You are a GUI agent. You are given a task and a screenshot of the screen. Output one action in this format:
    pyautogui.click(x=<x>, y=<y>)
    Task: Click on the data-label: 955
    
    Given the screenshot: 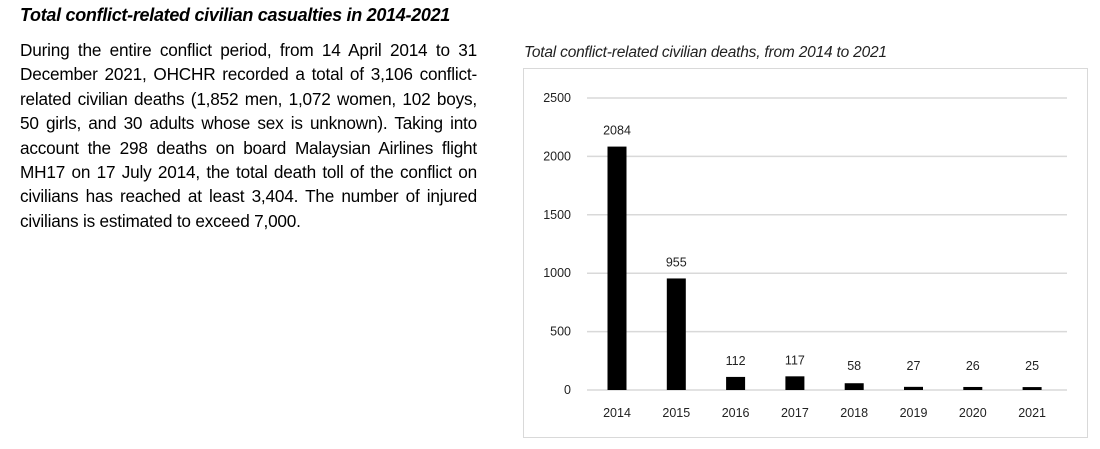 What is the action you would take?
    pyautogui.click(x=676, y=262)
    